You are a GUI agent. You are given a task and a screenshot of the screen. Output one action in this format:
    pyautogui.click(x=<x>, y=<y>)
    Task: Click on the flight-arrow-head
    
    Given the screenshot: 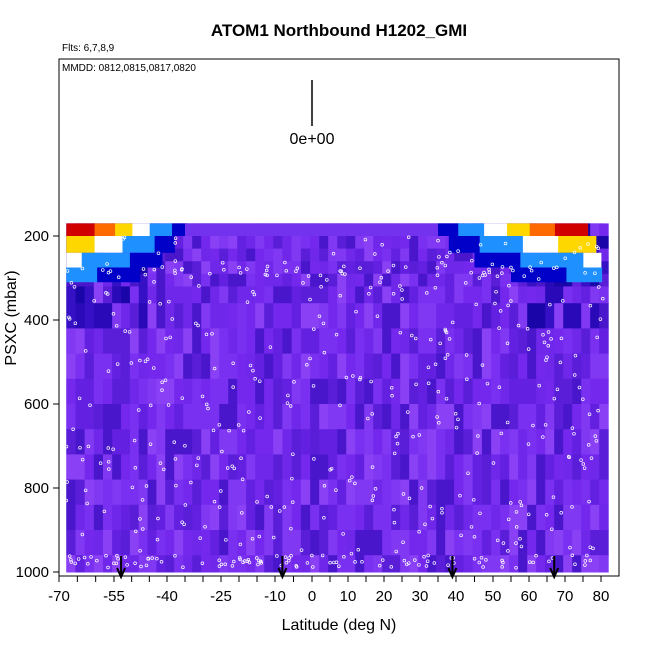 What is the action you would take?
    pyautogui.click(x=121, y=573)
    